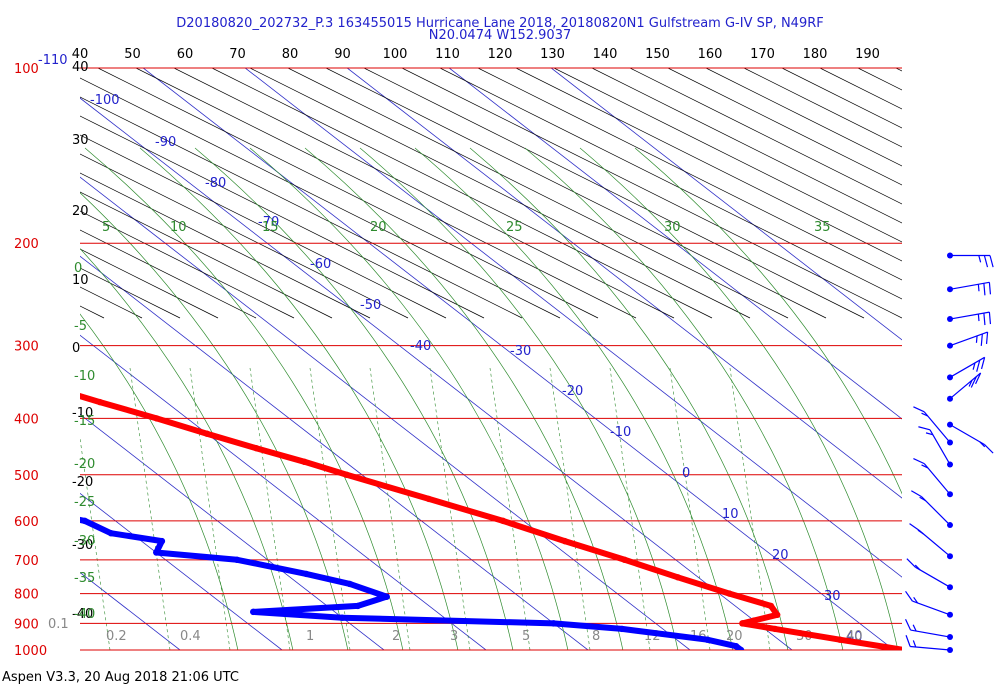 The image size is (1000, 700). I want to click on pressure-tick-label: 1000, so click(30, 651).